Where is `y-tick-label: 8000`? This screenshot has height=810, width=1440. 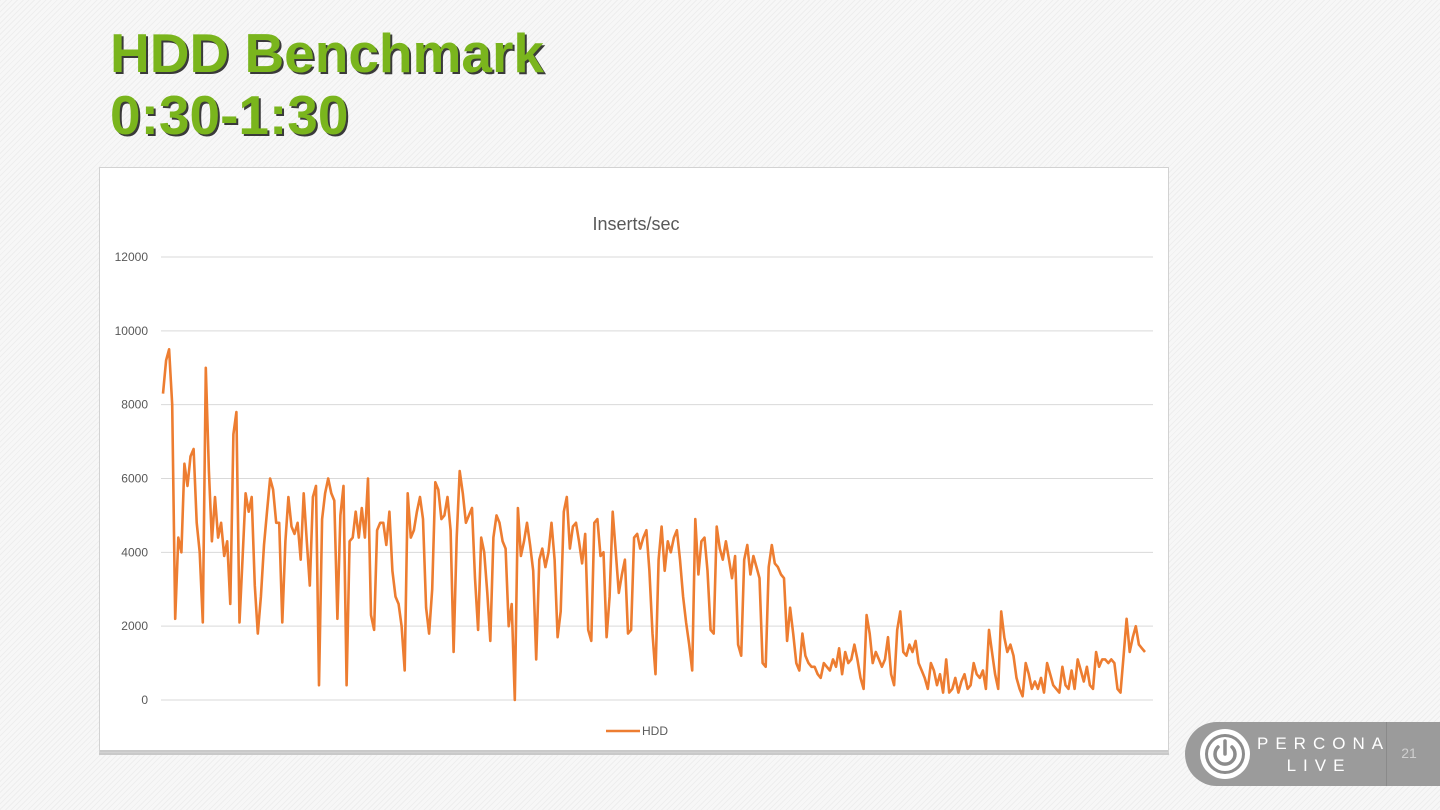 y-tick-label: 8000 is located at coordinates (134, 405).